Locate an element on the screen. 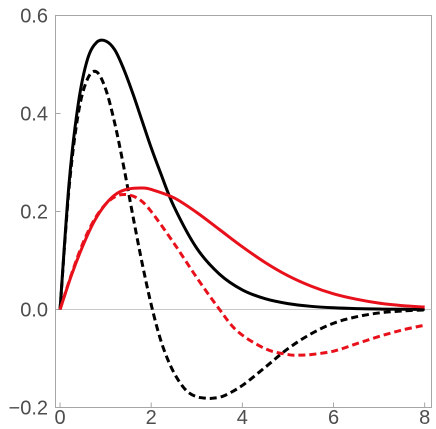 This screenshot has width=436, height=429. x-axis-ticks: 0 2 4 6 8 is located at coordinates (242, 415).